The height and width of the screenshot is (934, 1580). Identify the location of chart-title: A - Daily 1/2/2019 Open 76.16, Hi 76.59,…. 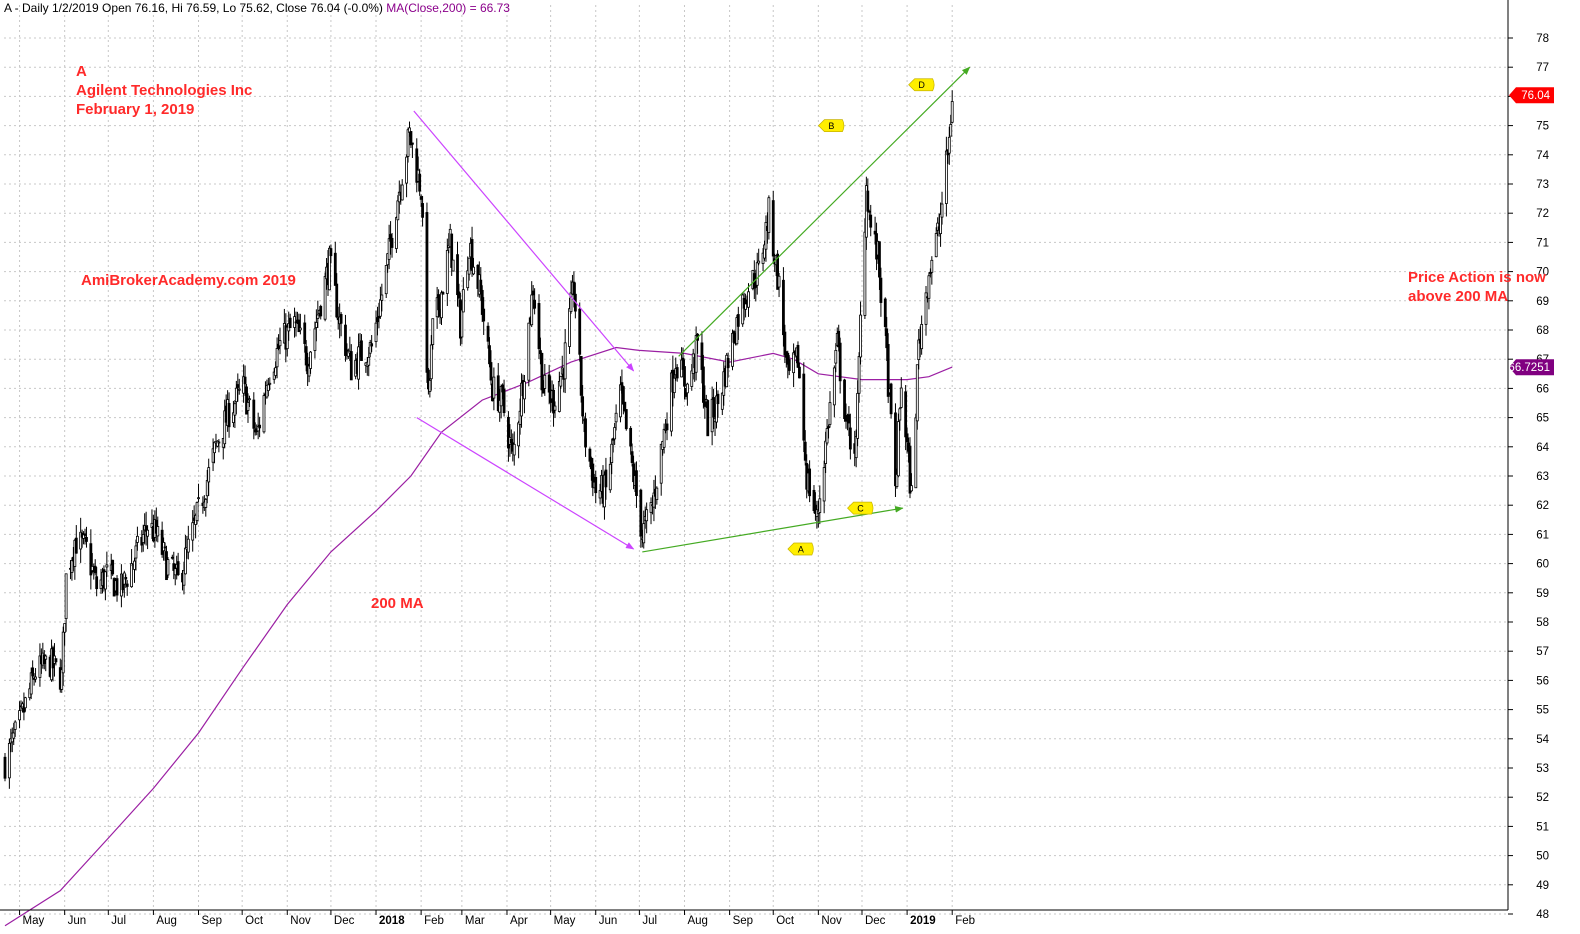
(193, 8).